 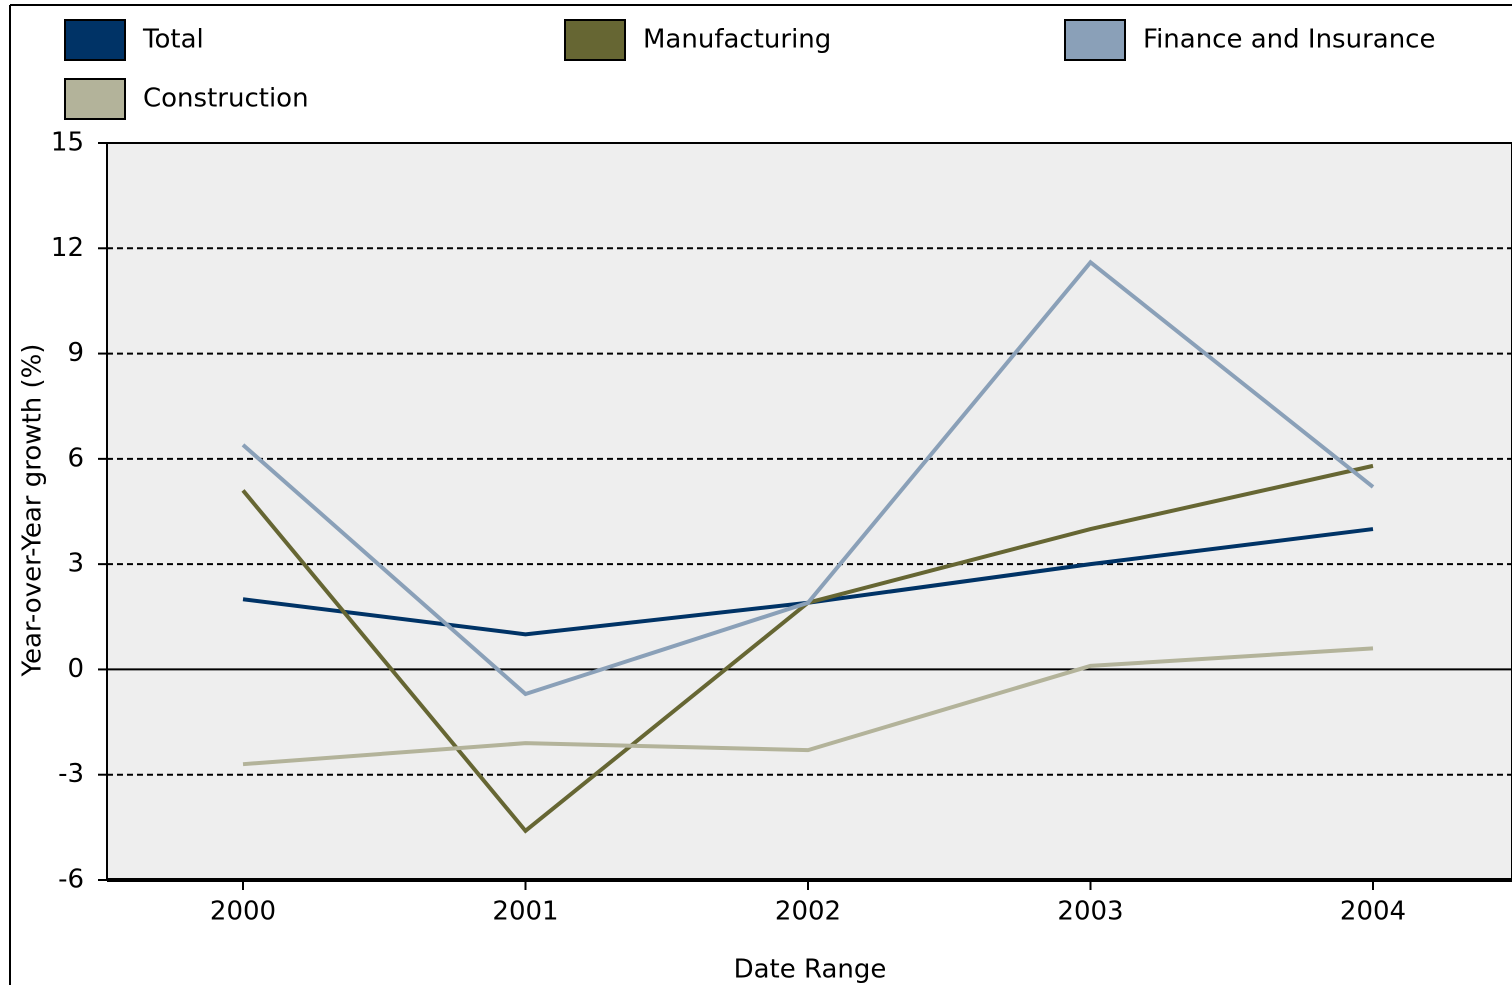 What do you see at coordinates (75, 458) in the screenshot?
I see `y-tick-label: 6` at bounding box center [75, 458].